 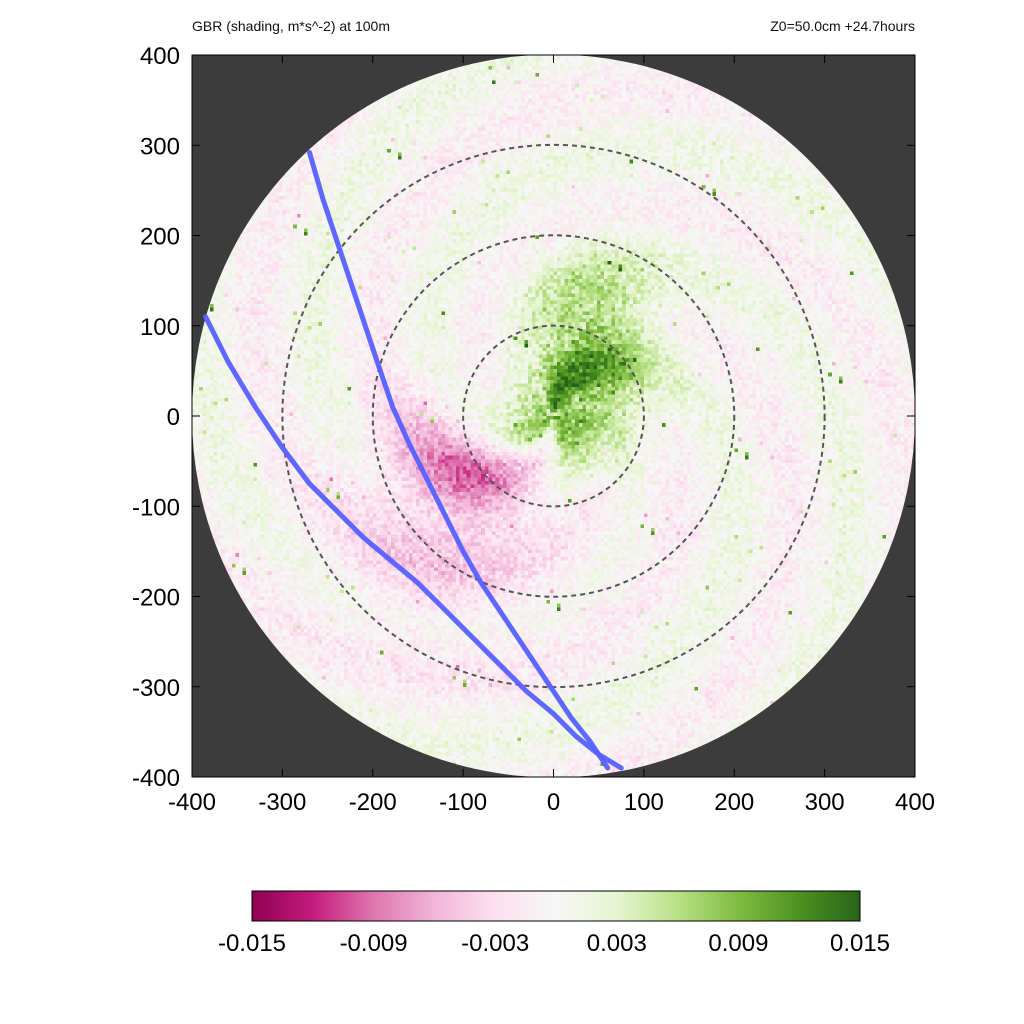 What do you see at coordinates (160, 56) in the screenshot?
I see `y-tick-label: 400` at bounding box center [160, 56].